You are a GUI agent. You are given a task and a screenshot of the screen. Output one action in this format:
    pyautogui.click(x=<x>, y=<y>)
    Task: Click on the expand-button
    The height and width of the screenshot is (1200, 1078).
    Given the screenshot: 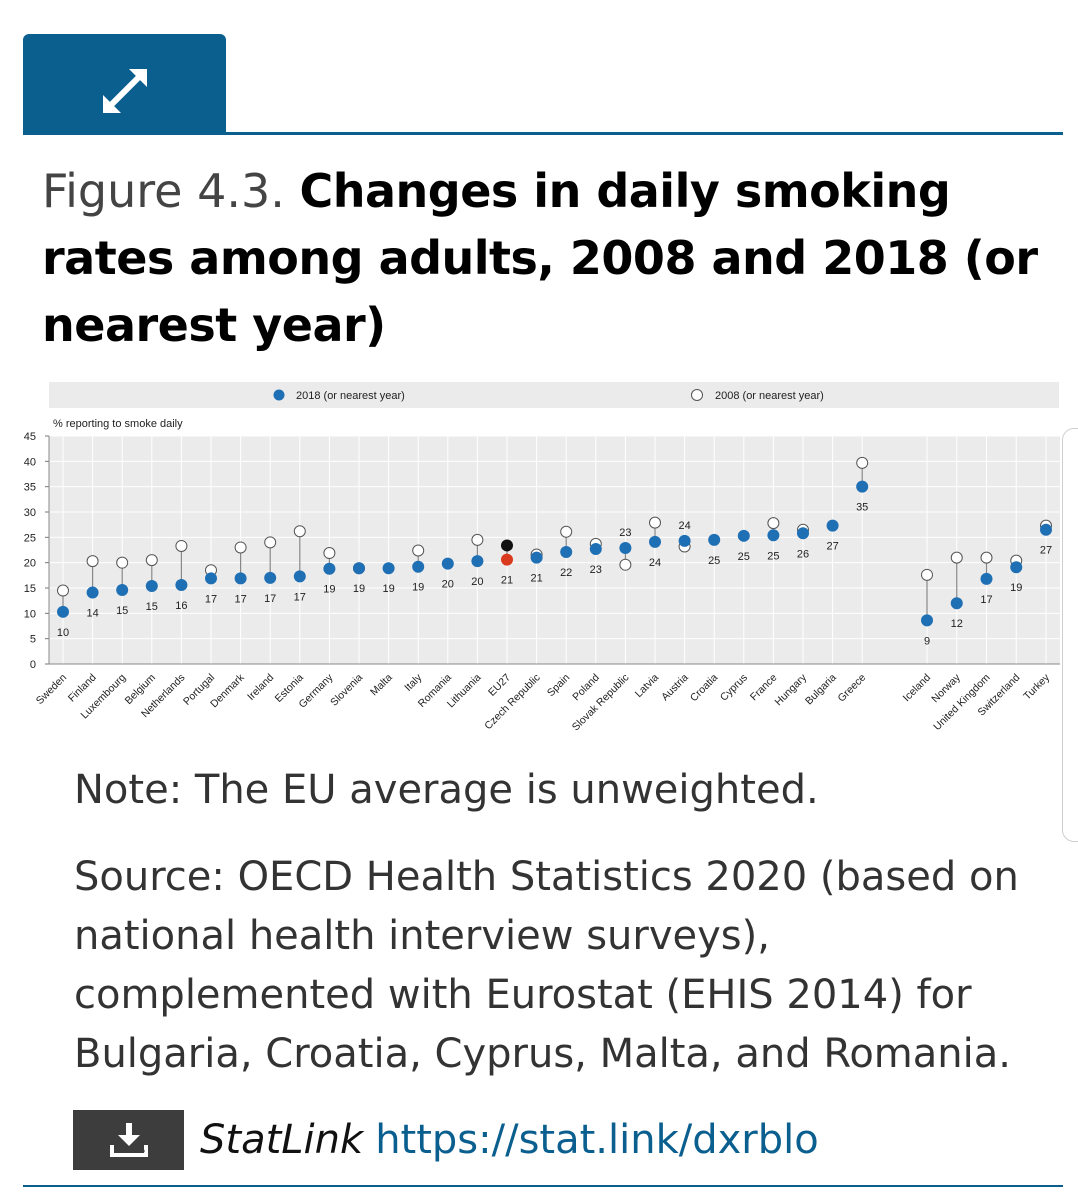 What is the action you would take?
    pyautogui.click(x=124, y=83)
    